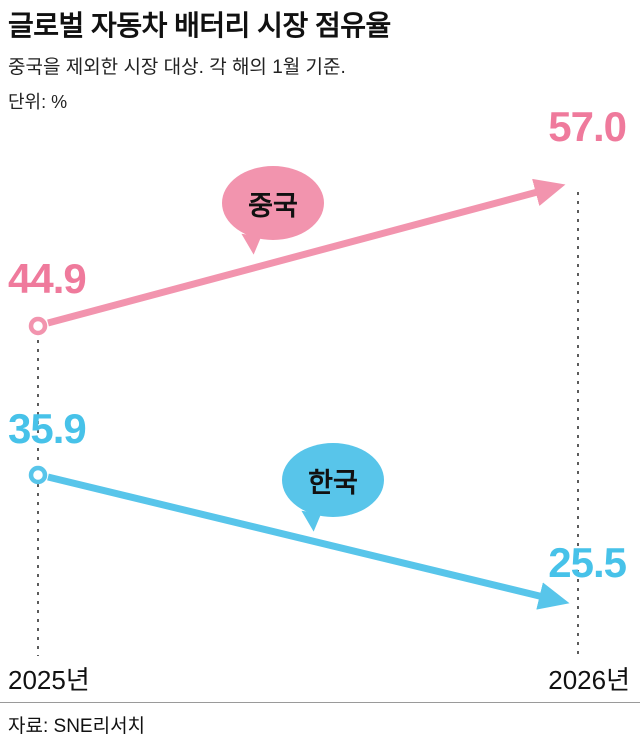 The height and width of the screenshot is (740, 640). Describe the element at coordinates (273, 205) in the screenshot. I see `legend-label-china: 중국` at that location.